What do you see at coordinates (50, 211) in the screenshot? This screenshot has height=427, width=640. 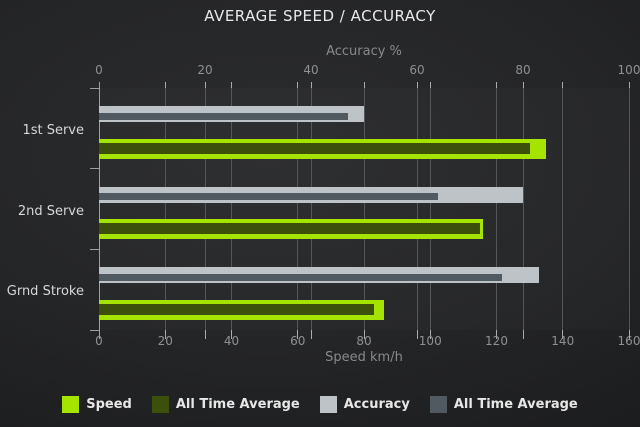 I see `category-label: 2nd Serve` at bounding box center [50, 211].